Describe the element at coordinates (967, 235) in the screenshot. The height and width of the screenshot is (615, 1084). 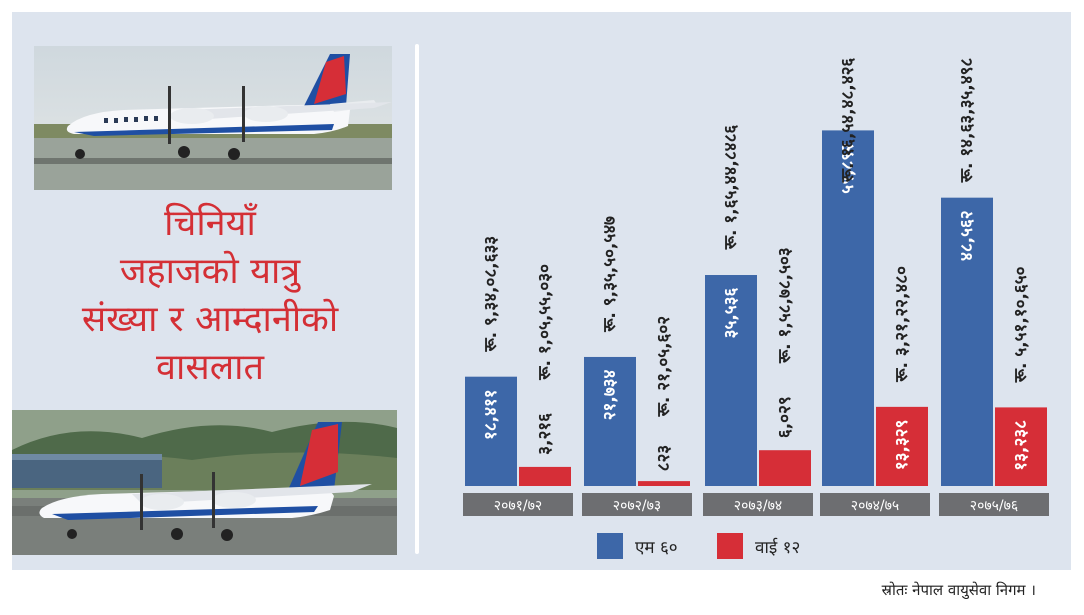
I see `bar-value-label: ४८,५६२` at that location.